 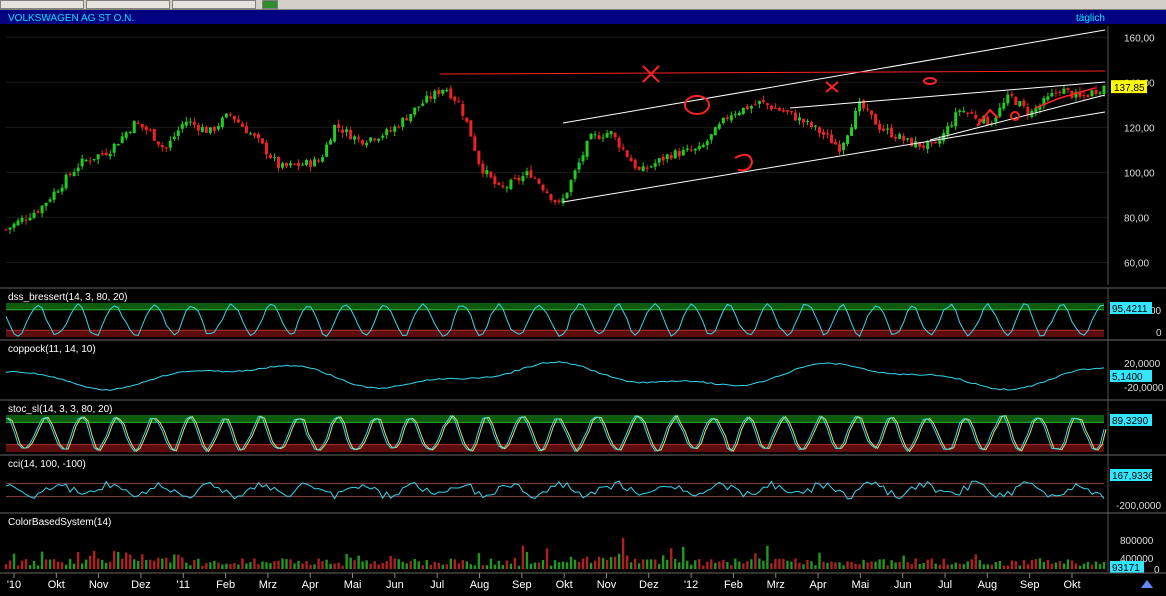 I want to click on last-value-box, so click(x=1131, y=376).